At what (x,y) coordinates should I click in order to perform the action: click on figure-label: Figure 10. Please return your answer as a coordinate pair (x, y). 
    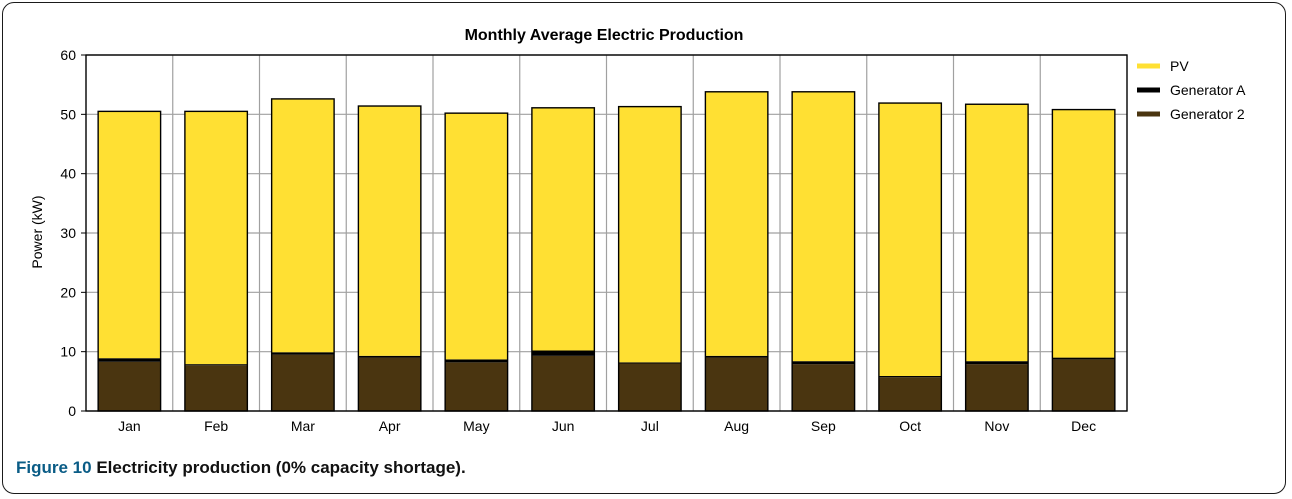
    Looking at the image, I should click on (54, 467).